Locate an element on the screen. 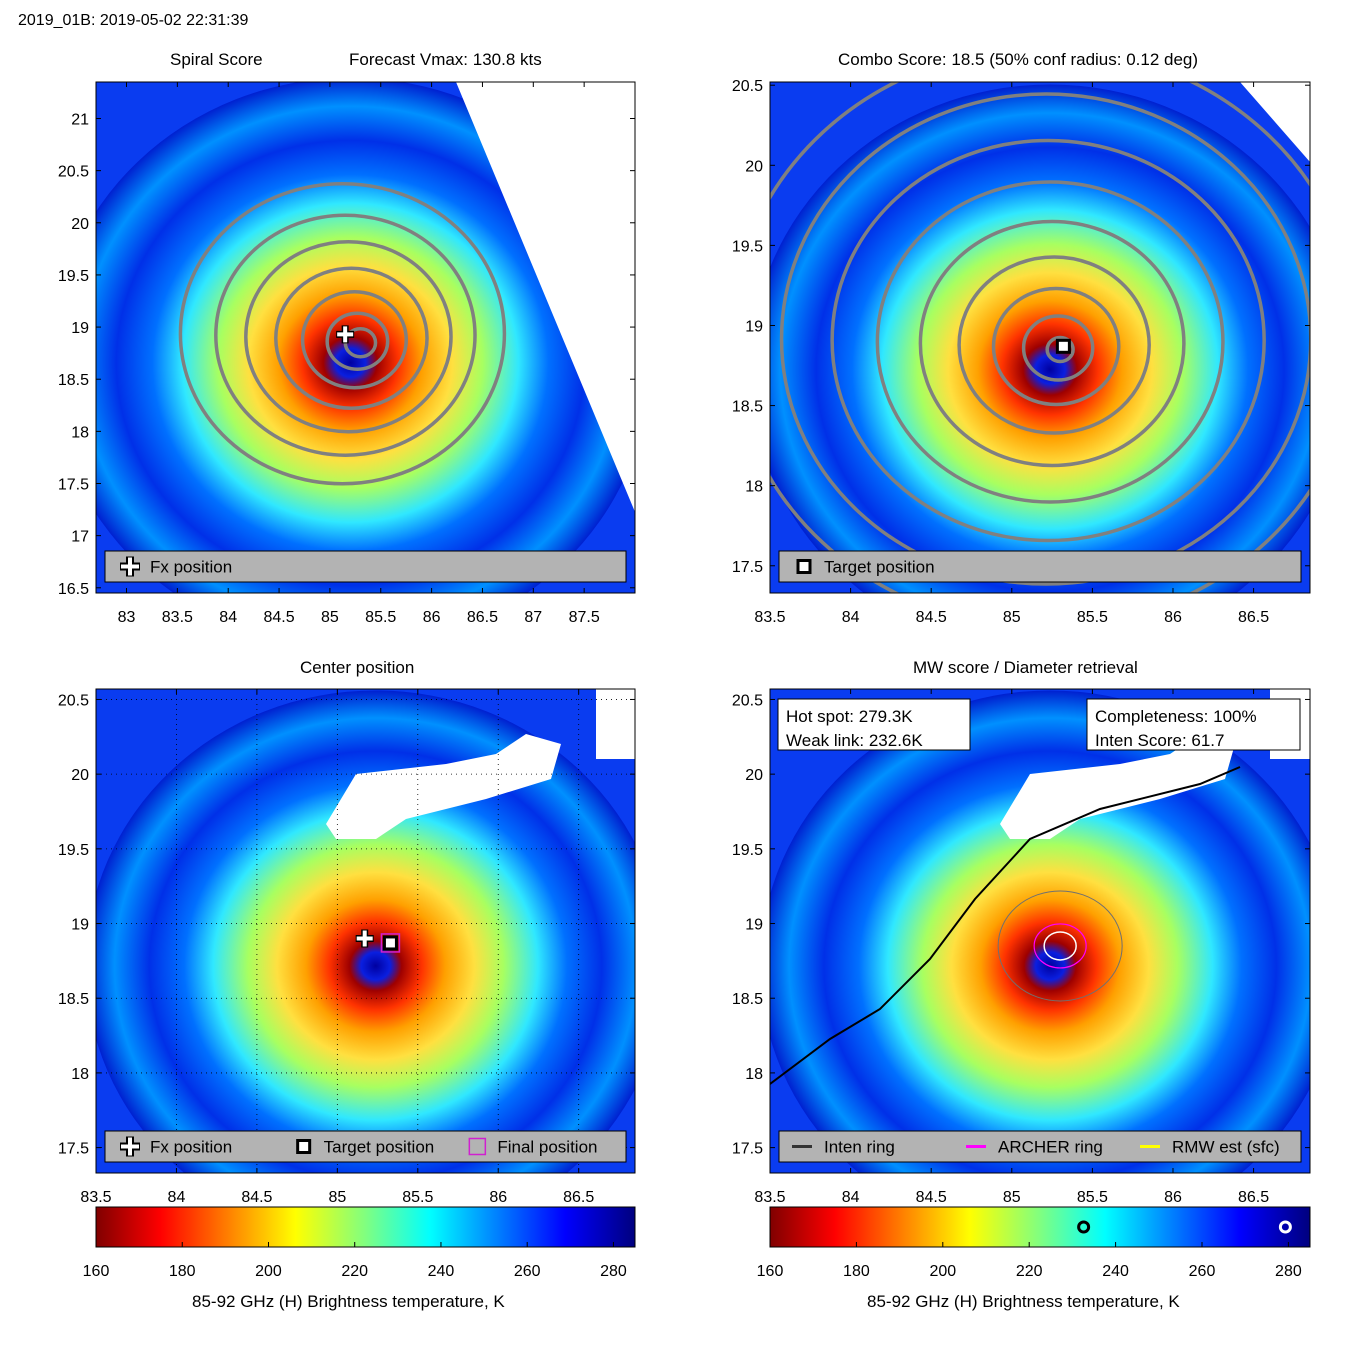  spiral-title-right: Forecast Vmax: 130.8 kts is located at coordinates (445, 59).